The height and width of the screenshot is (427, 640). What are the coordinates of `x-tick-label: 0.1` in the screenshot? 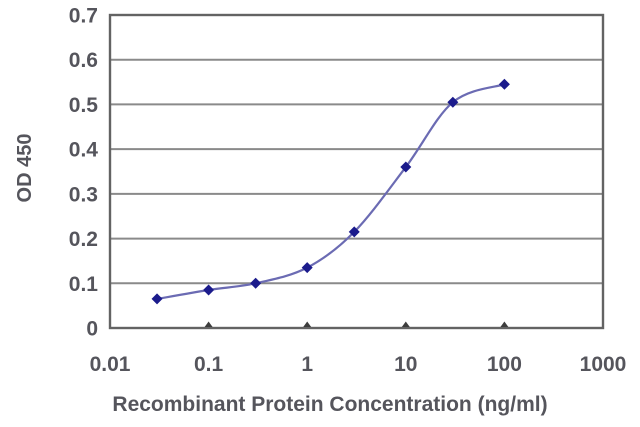 It's located at (209, 364).